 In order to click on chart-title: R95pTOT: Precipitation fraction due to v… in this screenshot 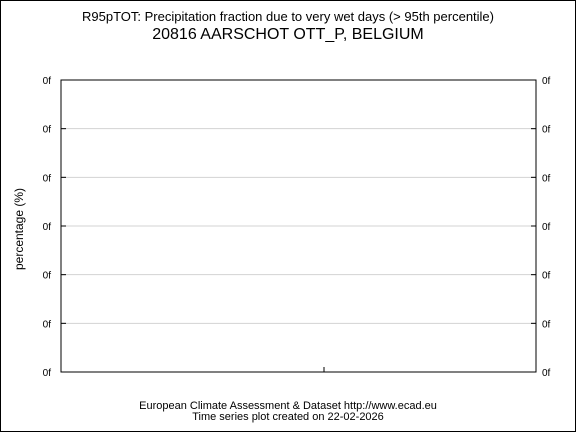, I will do `click(288, 16)`.